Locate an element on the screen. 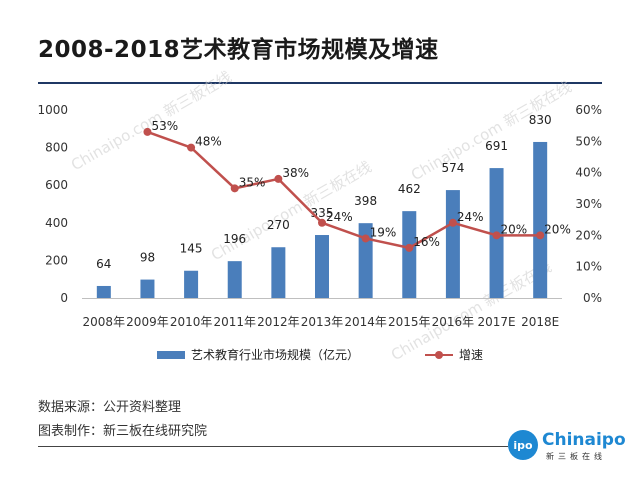 This screenshot has height=481, width=640. bar-data-label: 574 is located at coordinates (452, 168).